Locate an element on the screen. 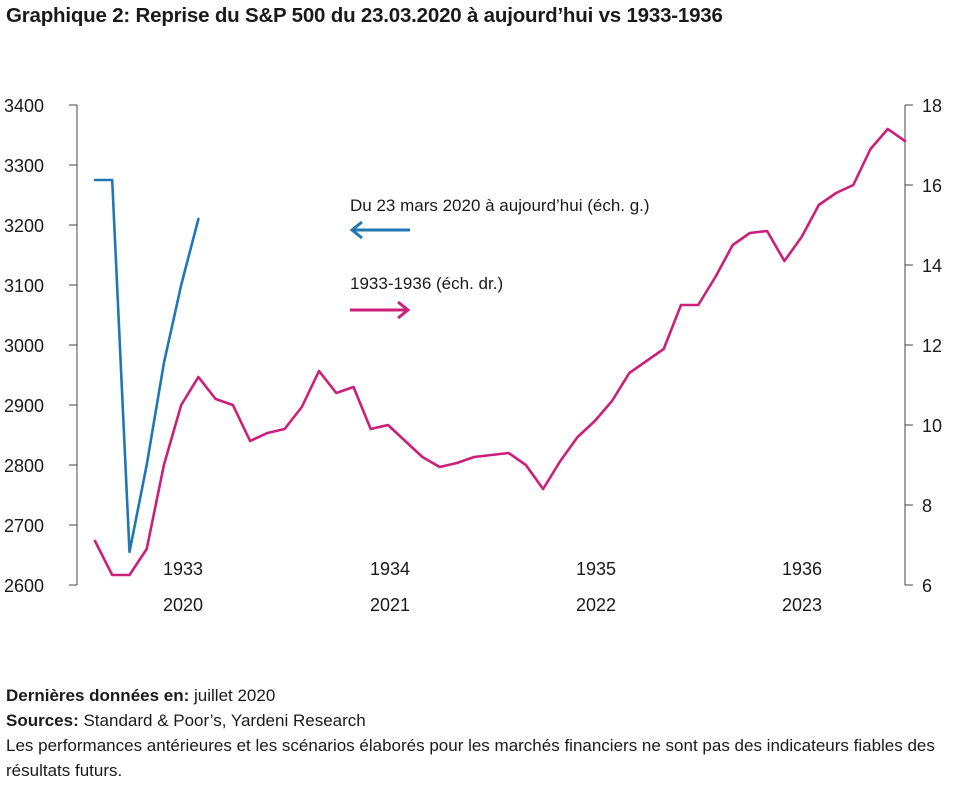 The image size is (955, 797). last-data-line: Dernières données en: juillet 2020 is located at coordinates (476, 695).